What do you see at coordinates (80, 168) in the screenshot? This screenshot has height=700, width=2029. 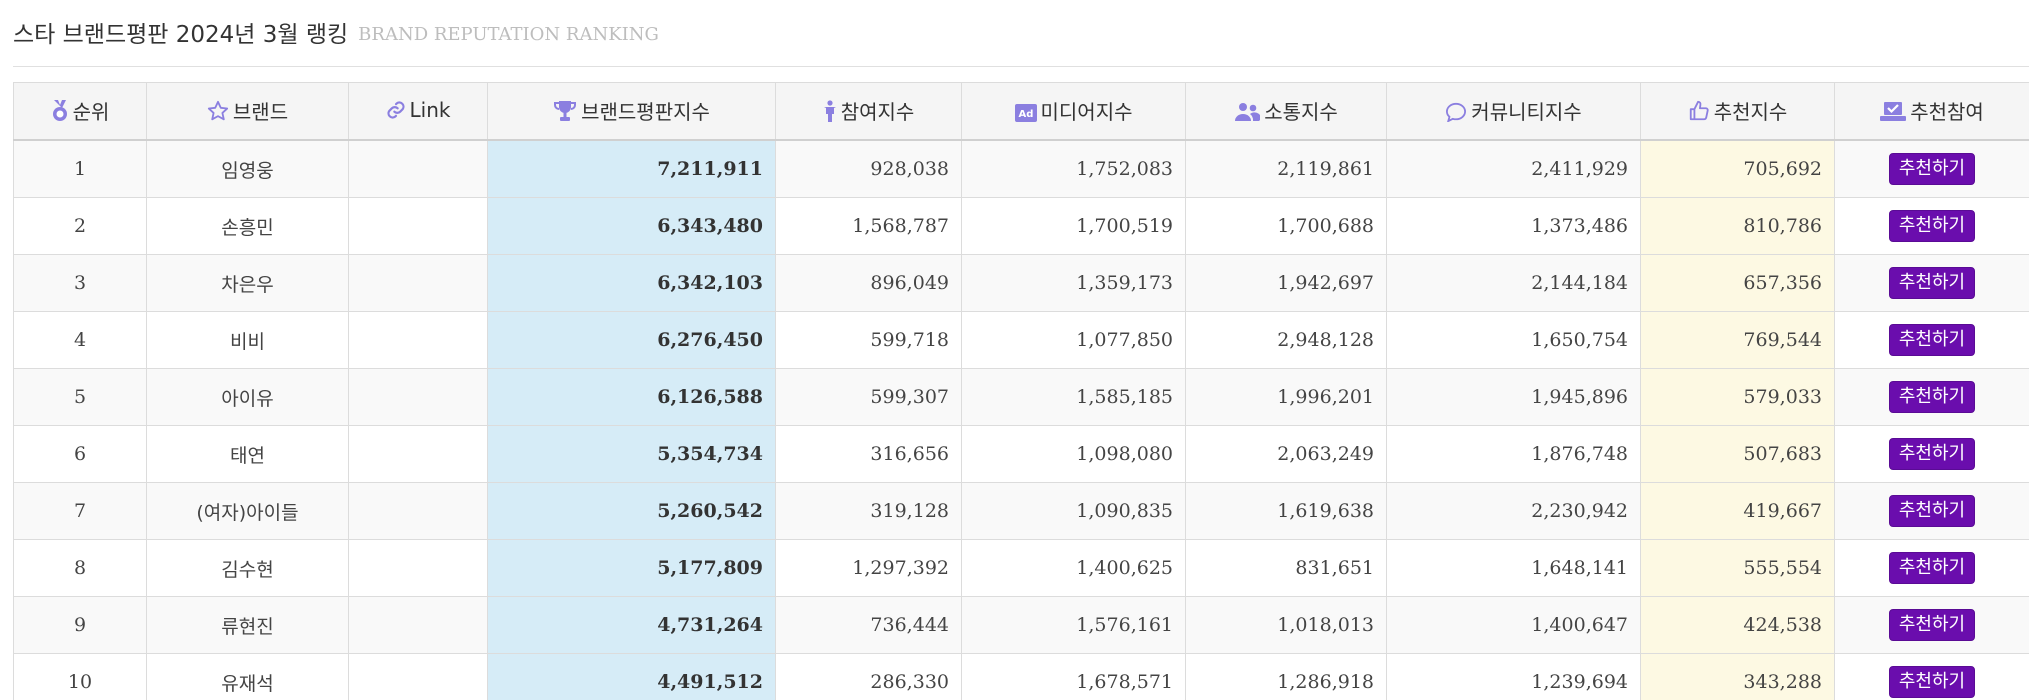 I see `rank-cell: 1` at bounding box center [80, 168].